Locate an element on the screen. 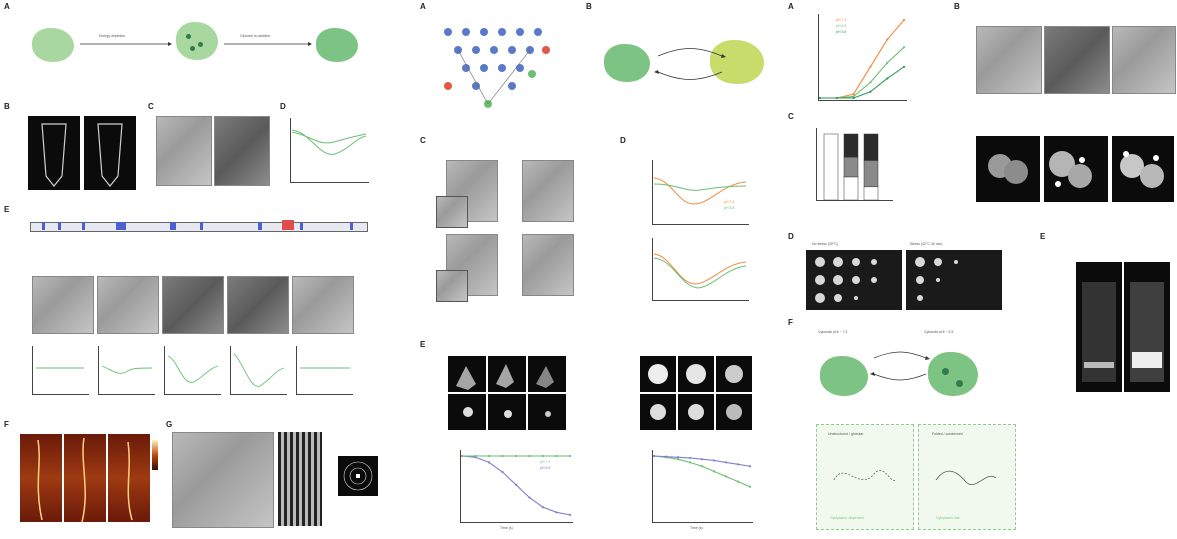  panel-letter-right-f: F is located at coordinates (790, 322).